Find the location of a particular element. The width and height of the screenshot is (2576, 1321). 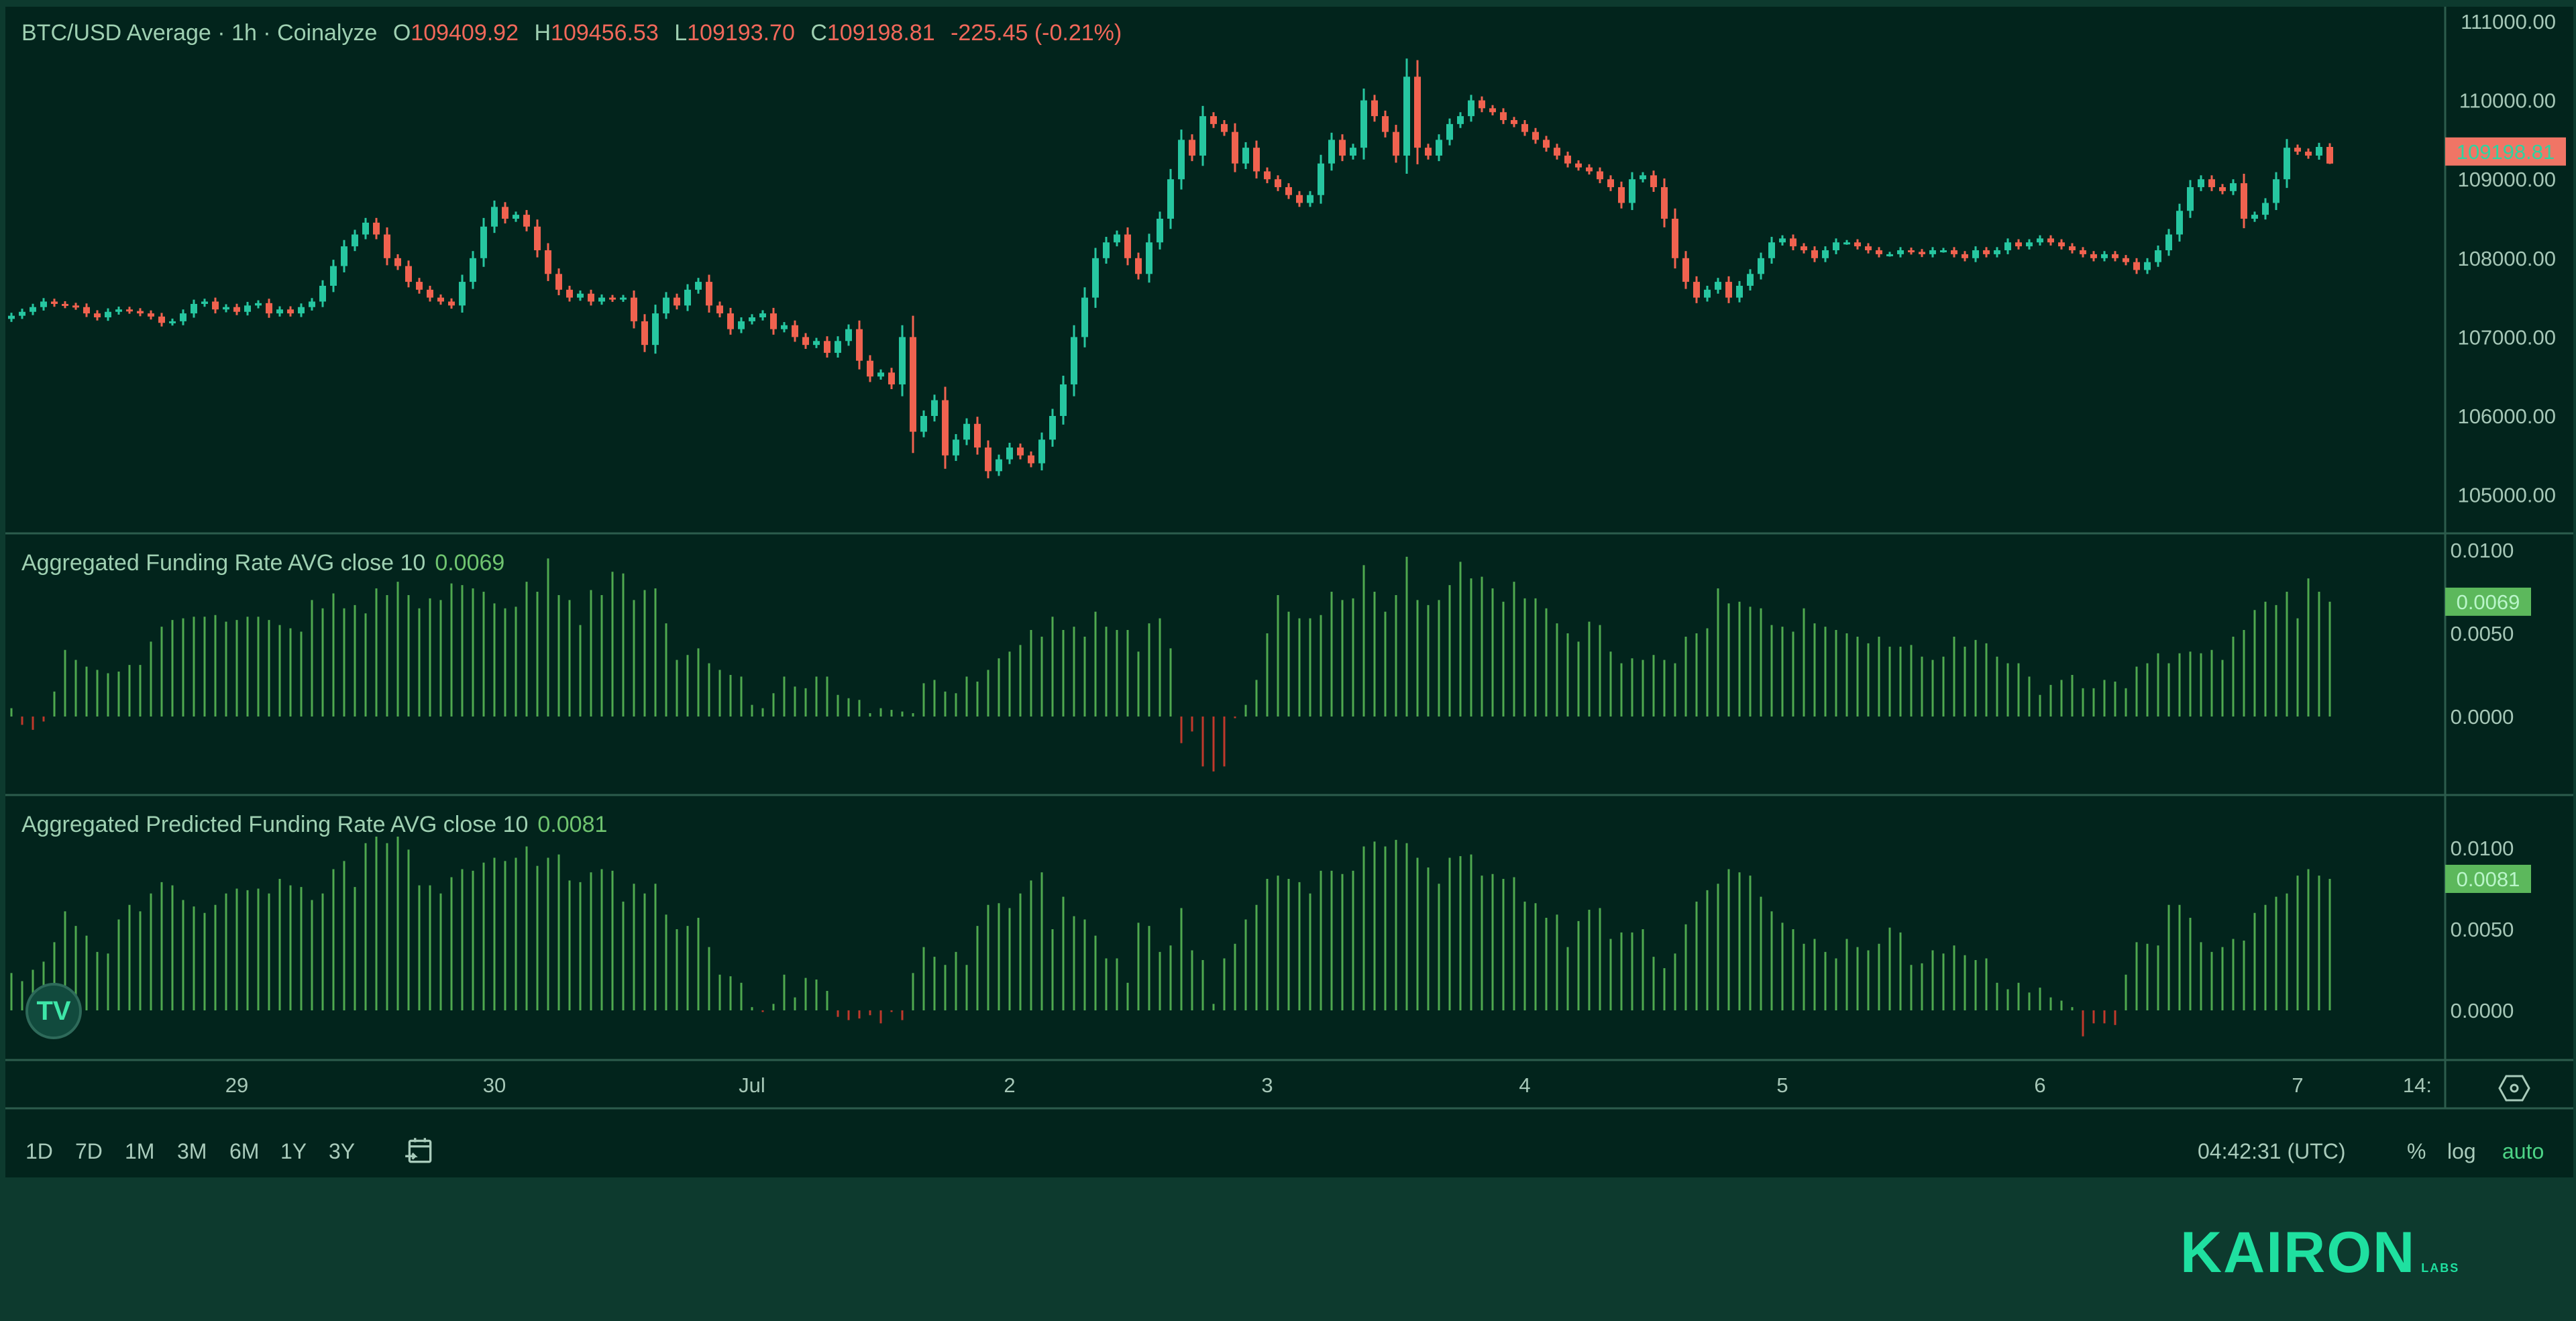

range-3m: 3M is located at coordinates (192, 1151).